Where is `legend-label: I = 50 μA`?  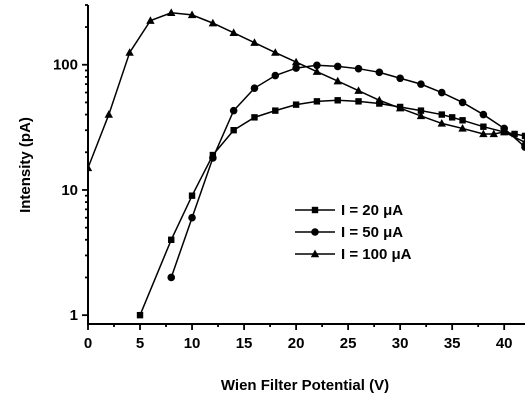 legend-label: I = 50 μA is located at coordinates (372, 232).